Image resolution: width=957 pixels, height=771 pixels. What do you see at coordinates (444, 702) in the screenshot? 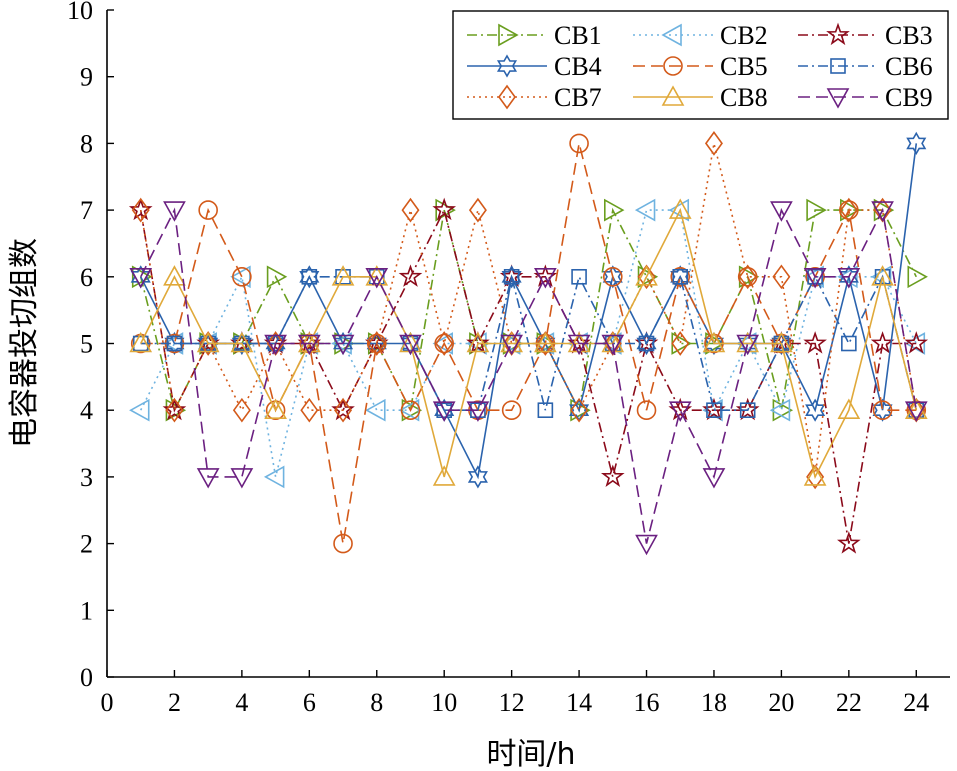
I see `x-tick-label: 10` at bounding box center [444, 702].